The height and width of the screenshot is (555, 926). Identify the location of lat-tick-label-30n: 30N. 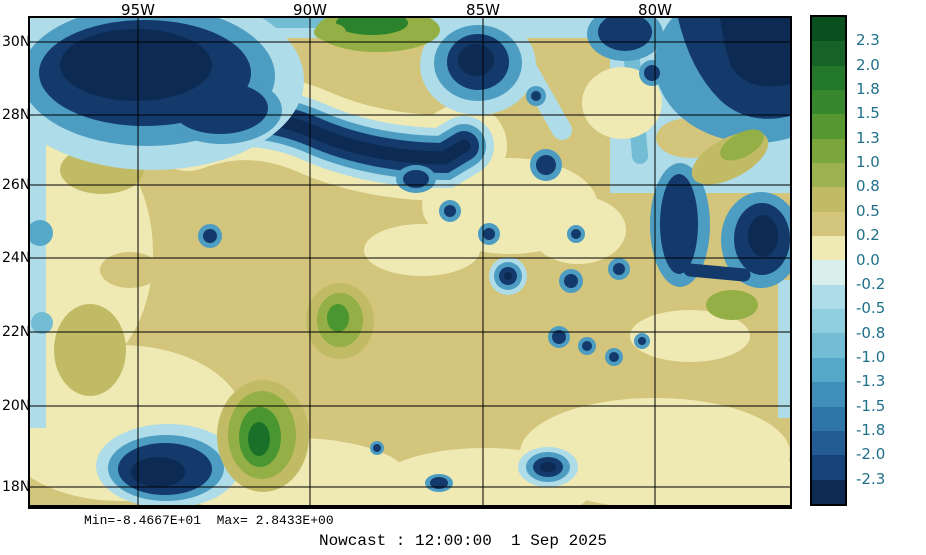
(16, 42).